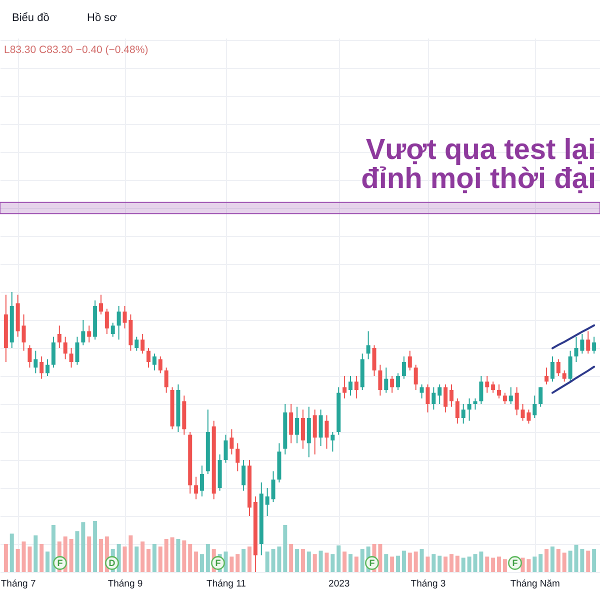 The image size is (600, 600). Describe the element at coordinates (428, 584) in the screenshot. I see `x-tick-label: Tháng 3` at that location.